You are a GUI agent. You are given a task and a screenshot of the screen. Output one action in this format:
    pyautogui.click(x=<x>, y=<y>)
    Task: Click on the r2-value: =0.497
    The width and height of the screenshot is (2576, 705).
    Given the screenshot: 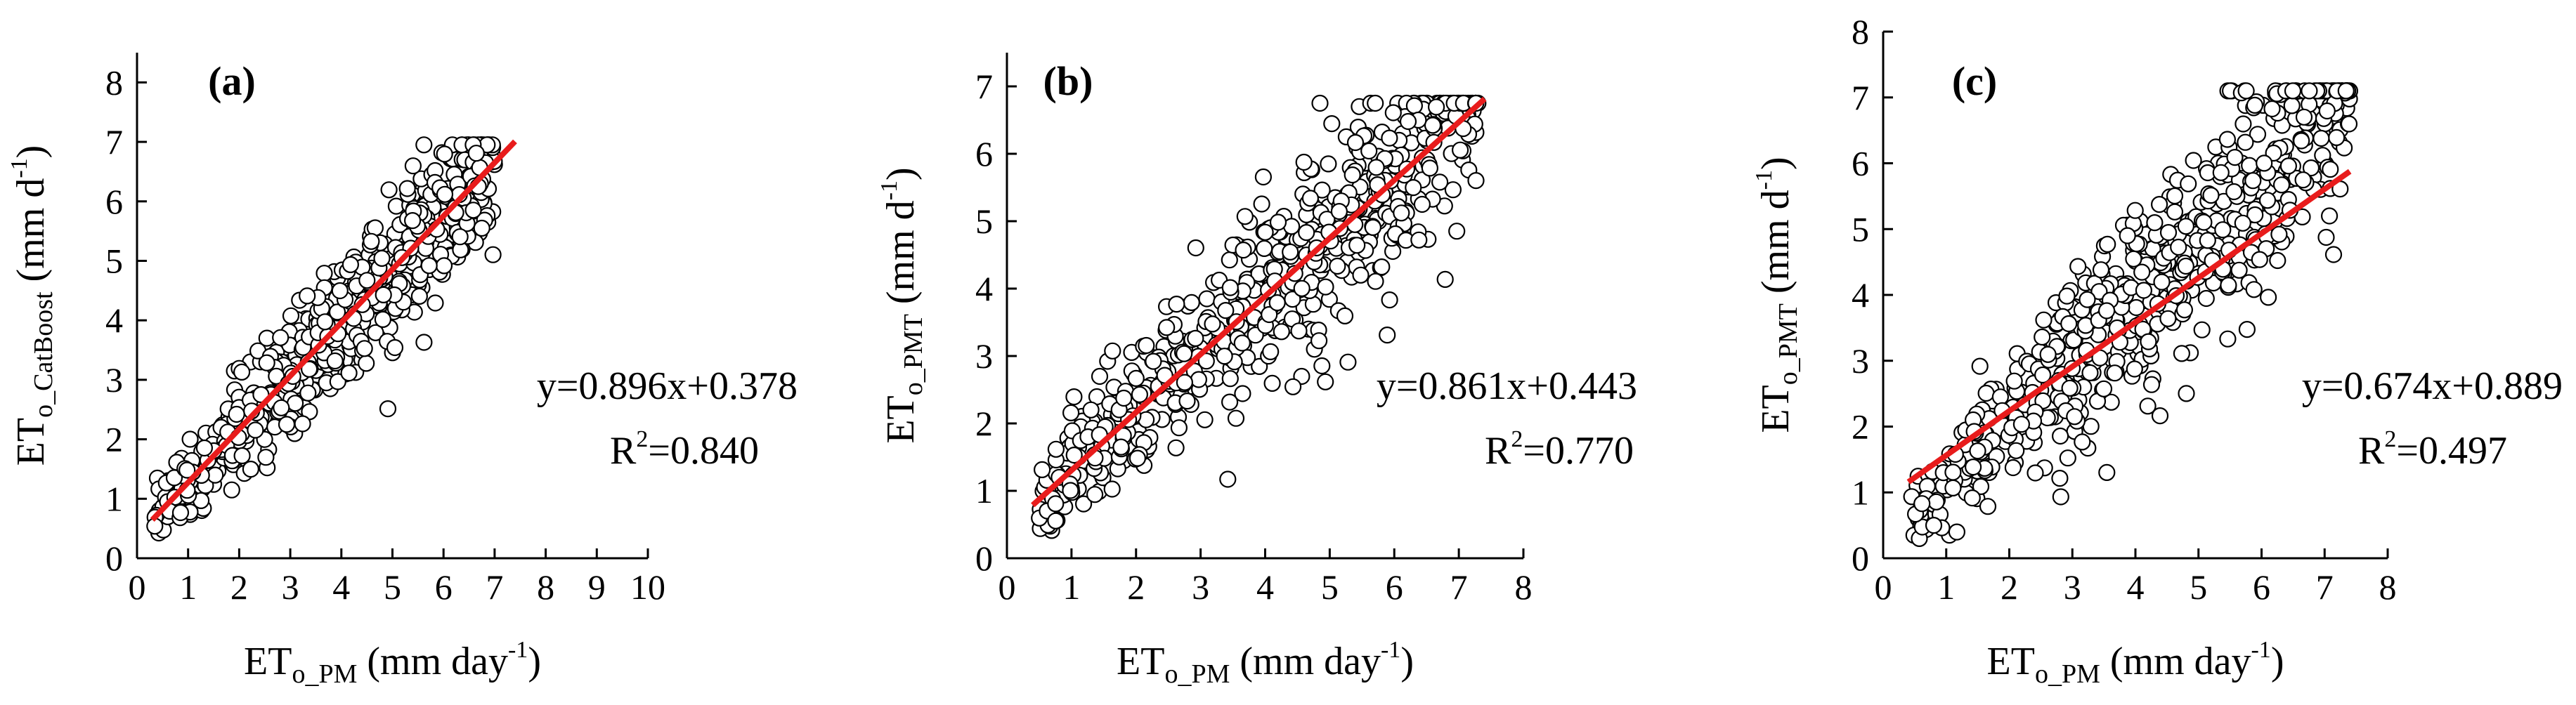 What is the action you would take?
    pyautogui.click(x=2451, y=451)
    